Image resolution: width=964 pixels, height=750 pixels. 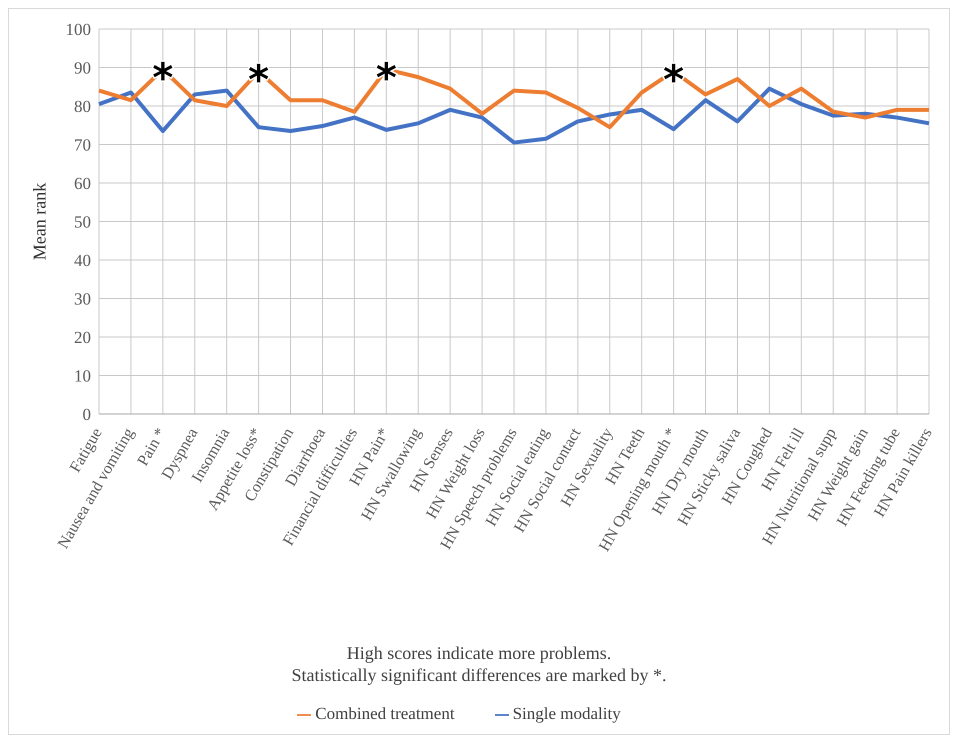 What do you see at coordinates (82, 222) in the screenshot?
I see `y-tick-label: 50` at bounding box center [82, 222].